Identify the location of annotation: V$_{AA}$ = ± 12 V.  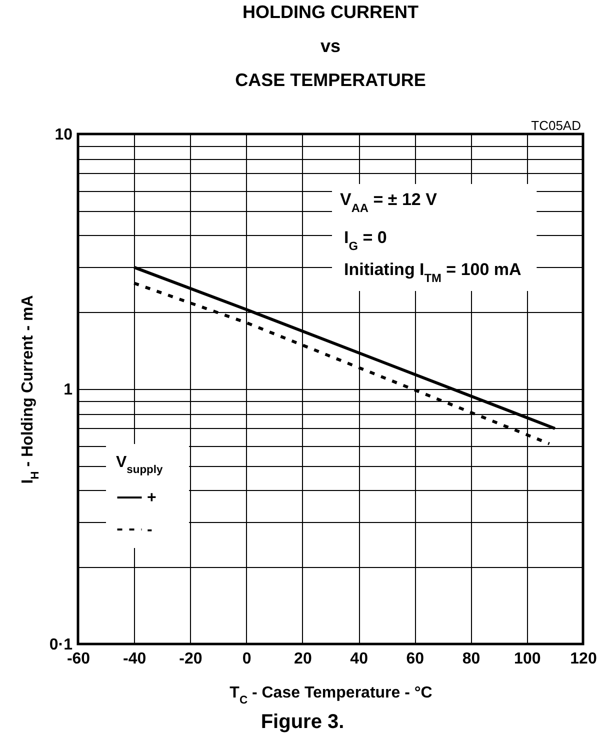
(389, 202).